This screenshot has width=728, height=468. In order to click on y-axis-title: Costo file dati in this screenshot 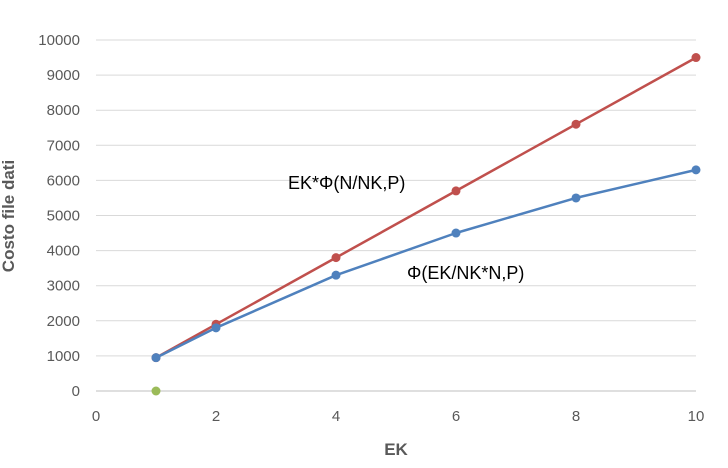, I will do `click(9, 216)`.